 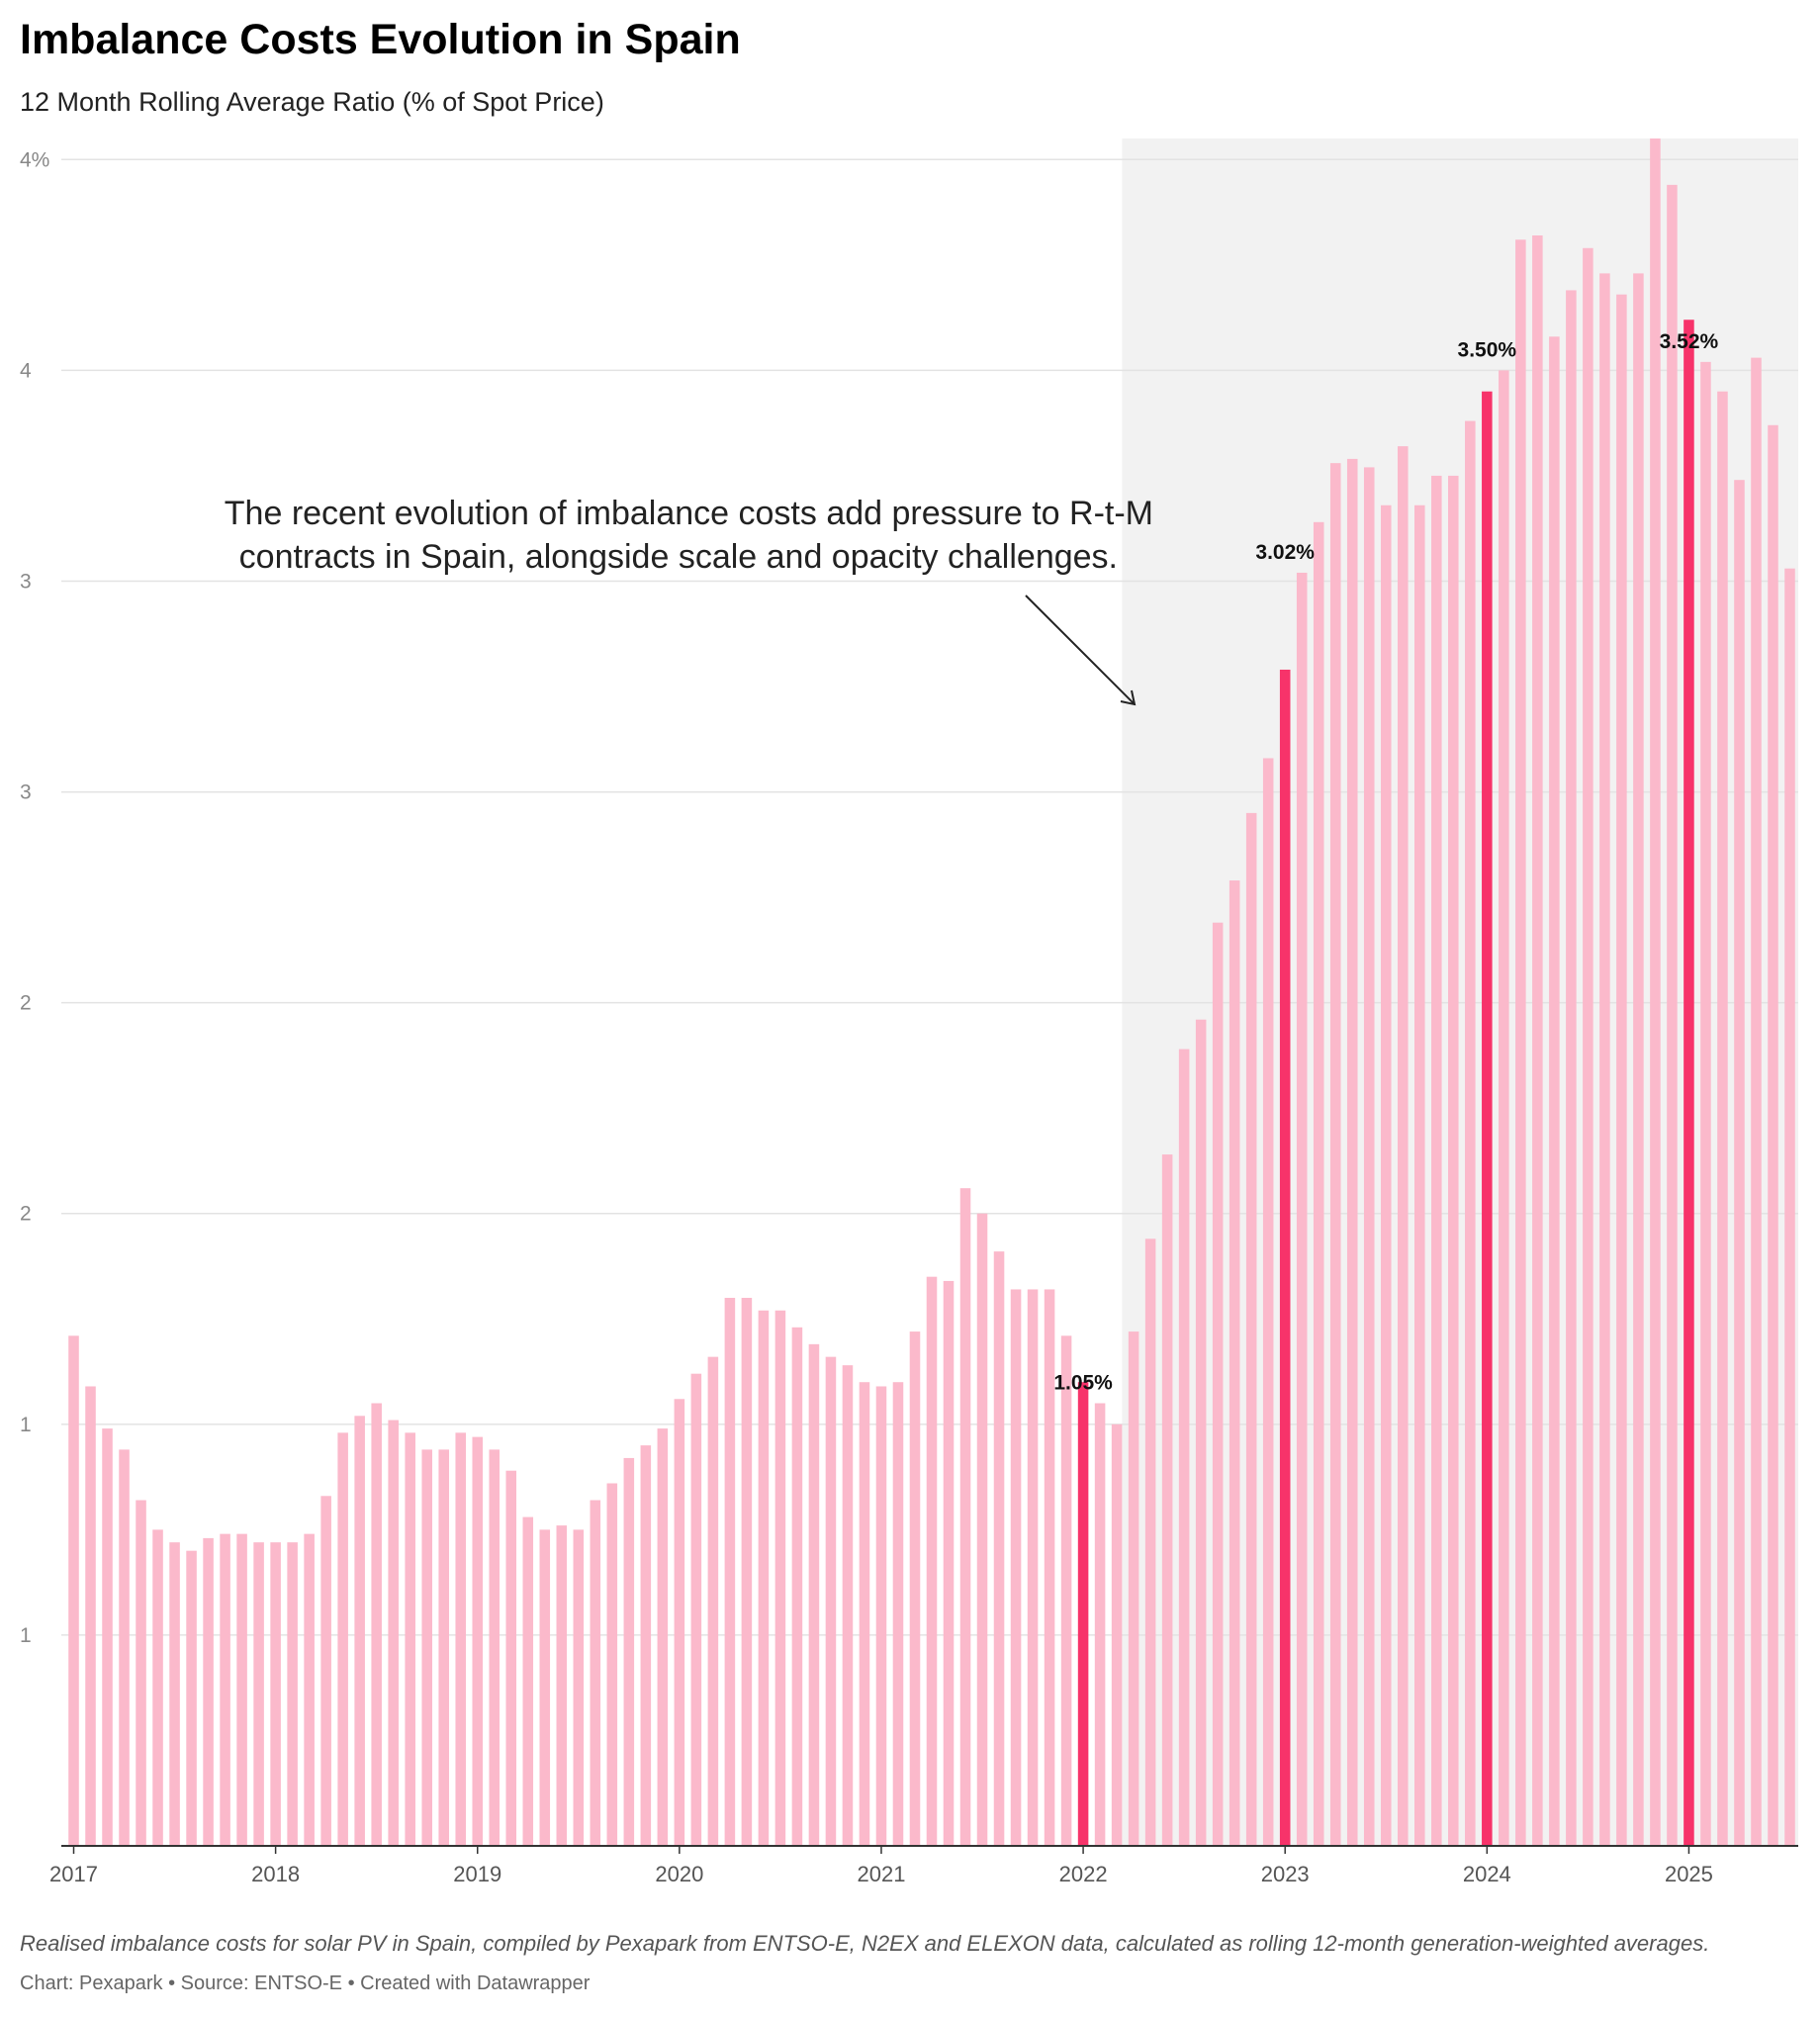 What do you see at coordinates (1083, 1874) in the screenshot?
I see `x-tick-label: 2022` at bounding box center [1083, 1874].